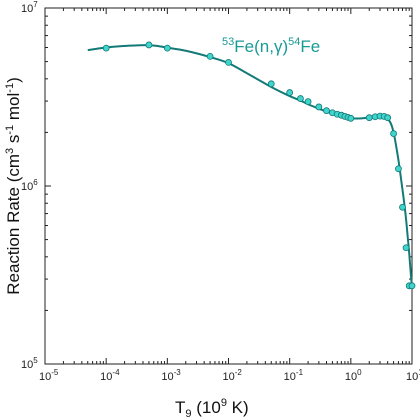  I want to click on annotation-text-1: Fe(n,, so click(254, 46).